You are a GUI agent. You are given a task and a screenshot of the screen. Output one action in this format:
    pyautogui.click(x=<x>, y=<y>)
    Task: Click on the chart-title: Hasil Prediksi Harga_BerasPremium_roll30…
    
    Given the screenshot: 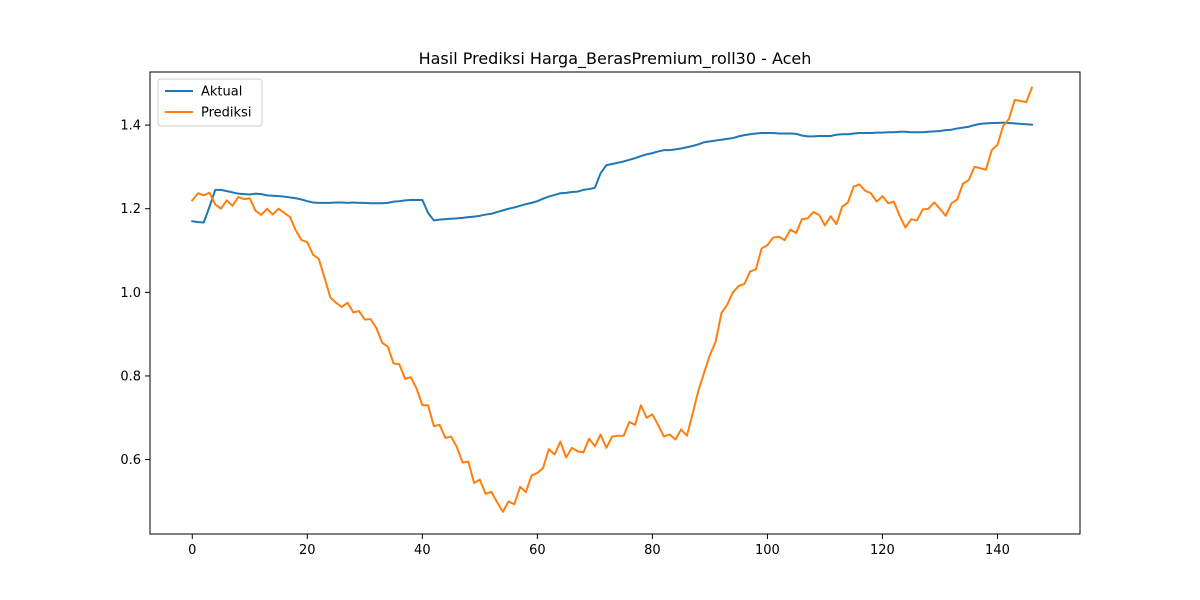 What is the action you would take?
    pyautogui.click(x=615, y=59)
    